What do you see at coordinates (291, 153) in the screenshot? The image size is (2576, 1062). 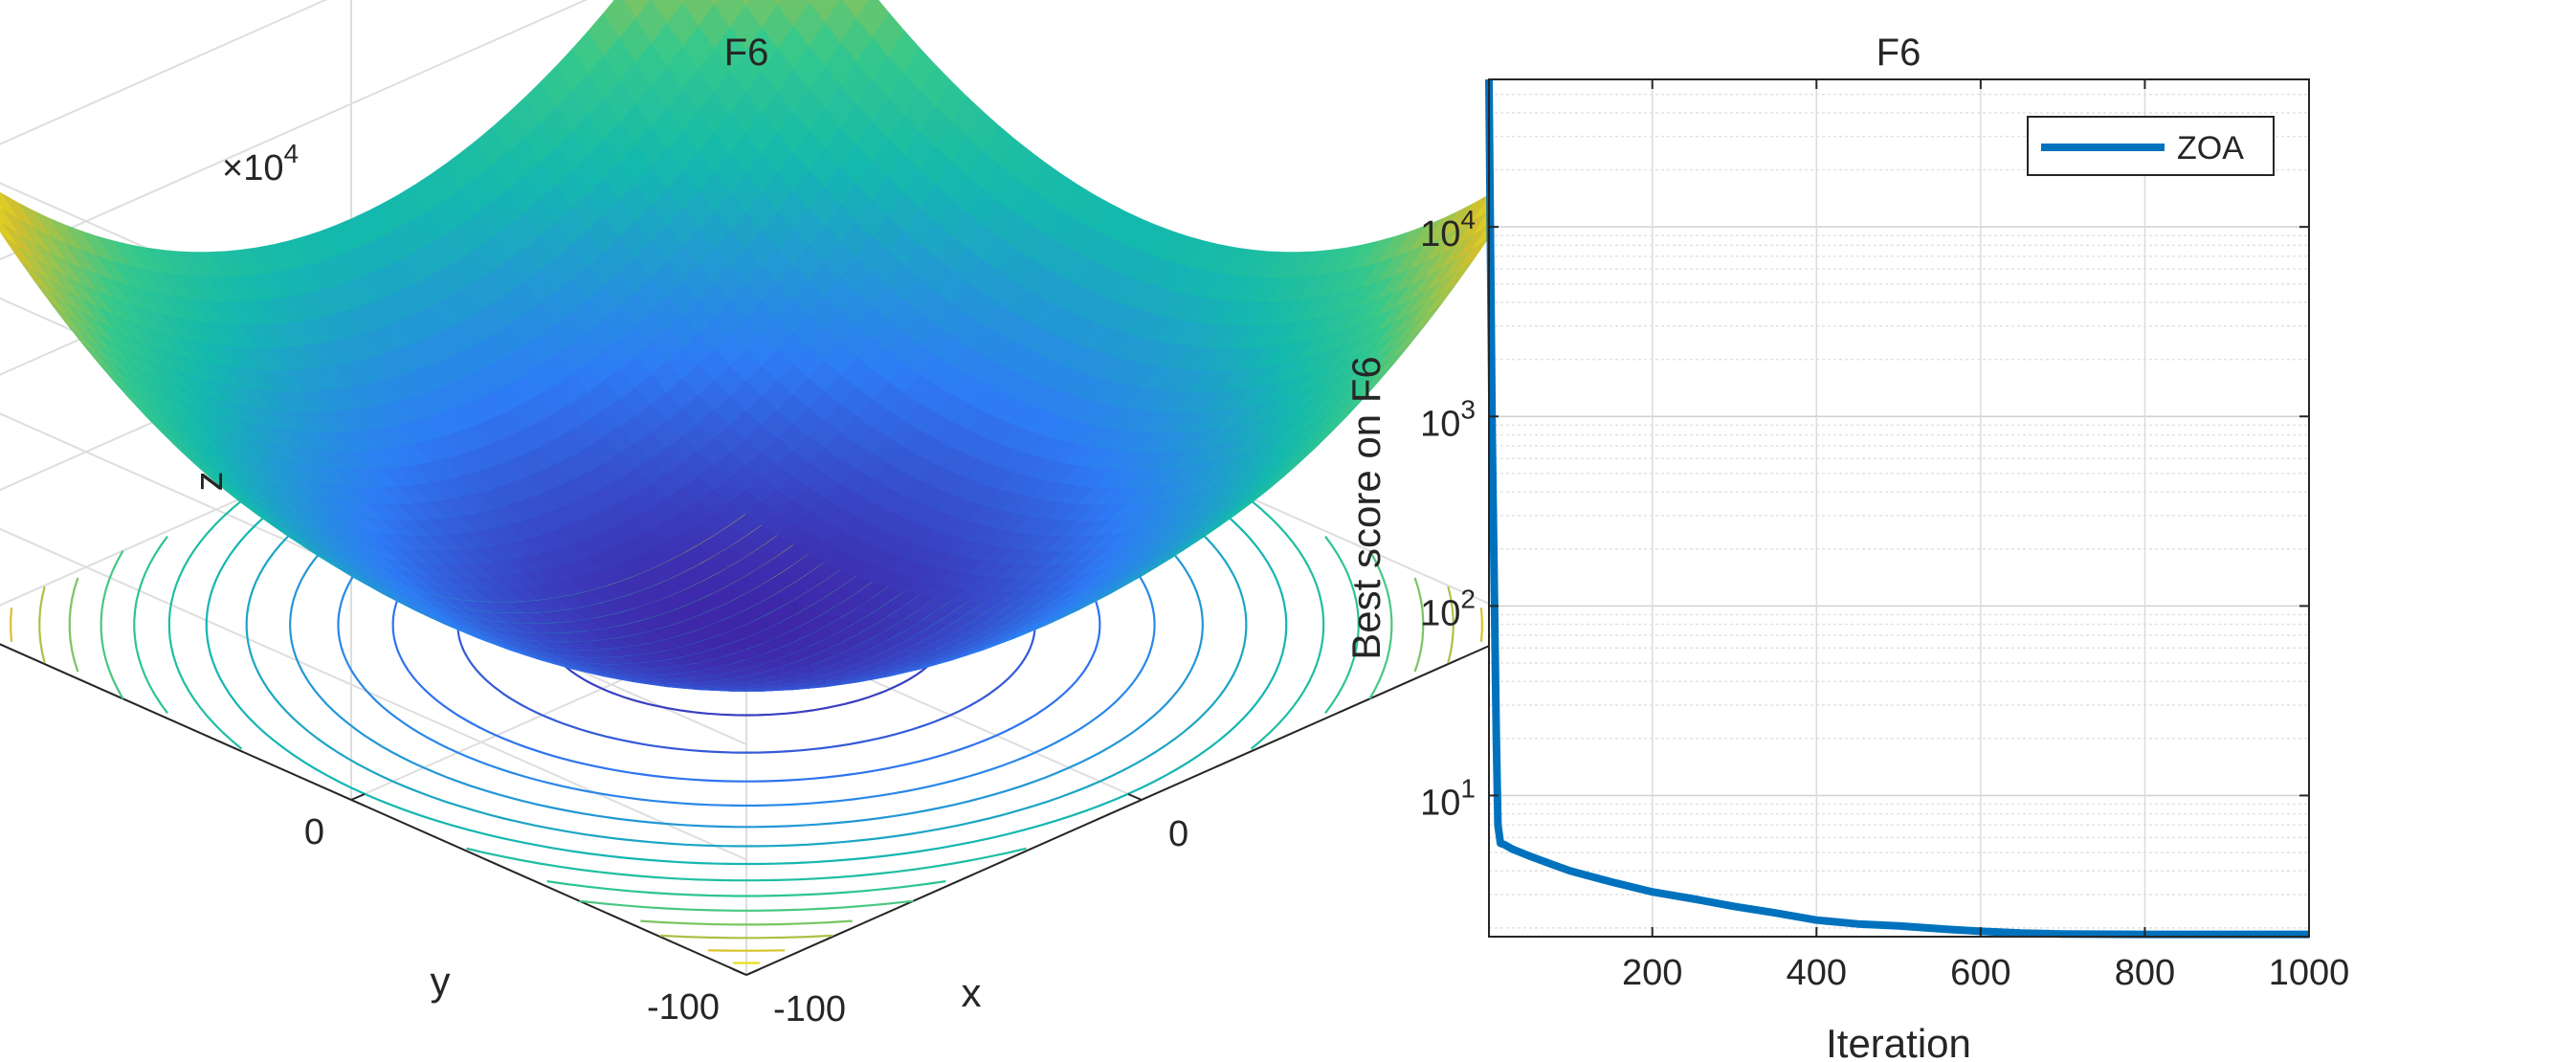 I see `z-multiplier-exp: 4` at bounding box center [291, 153].